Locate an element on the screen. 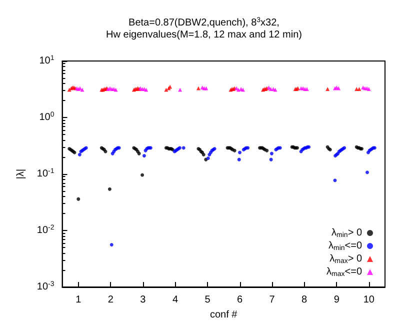  x-tick-label: 7 is located at coordinates (272, 300).